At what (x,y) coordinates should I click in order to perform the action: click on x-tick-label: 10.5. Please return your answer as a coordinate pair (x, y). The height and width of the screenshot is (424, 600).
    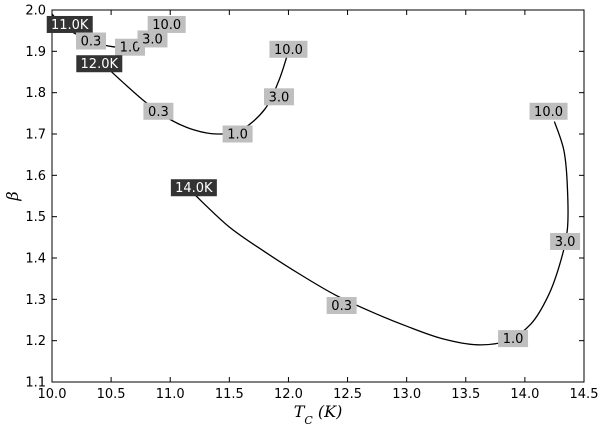
    Looking at the image, I should click on (111, 394).